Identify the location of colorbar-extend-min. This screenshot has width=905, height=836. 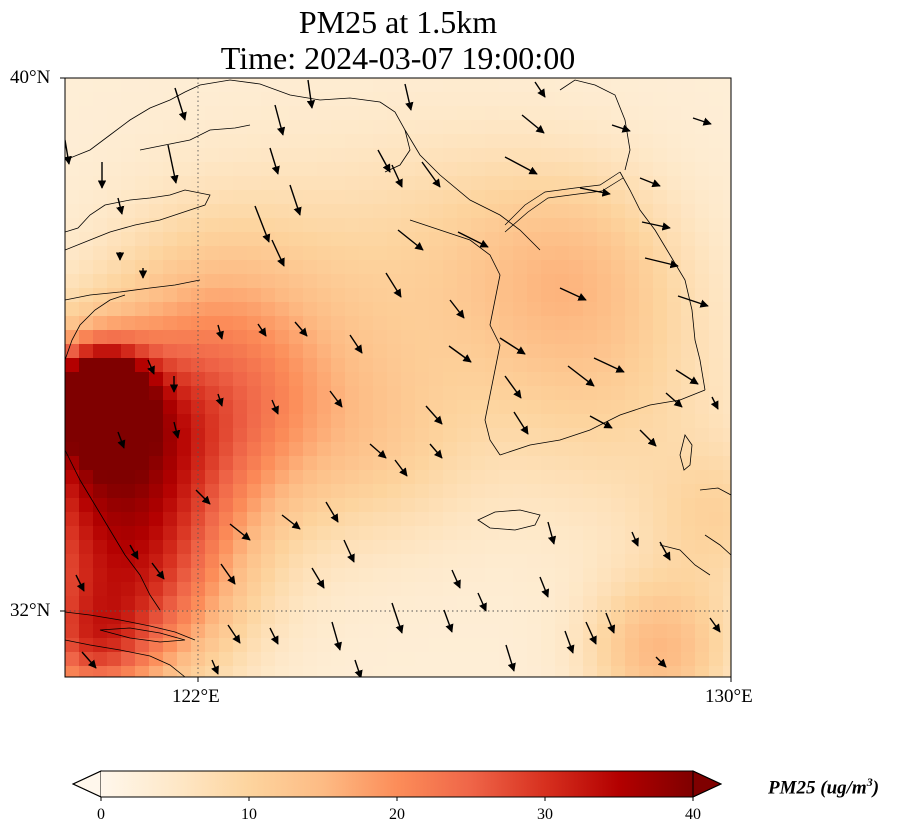
(86, 784).